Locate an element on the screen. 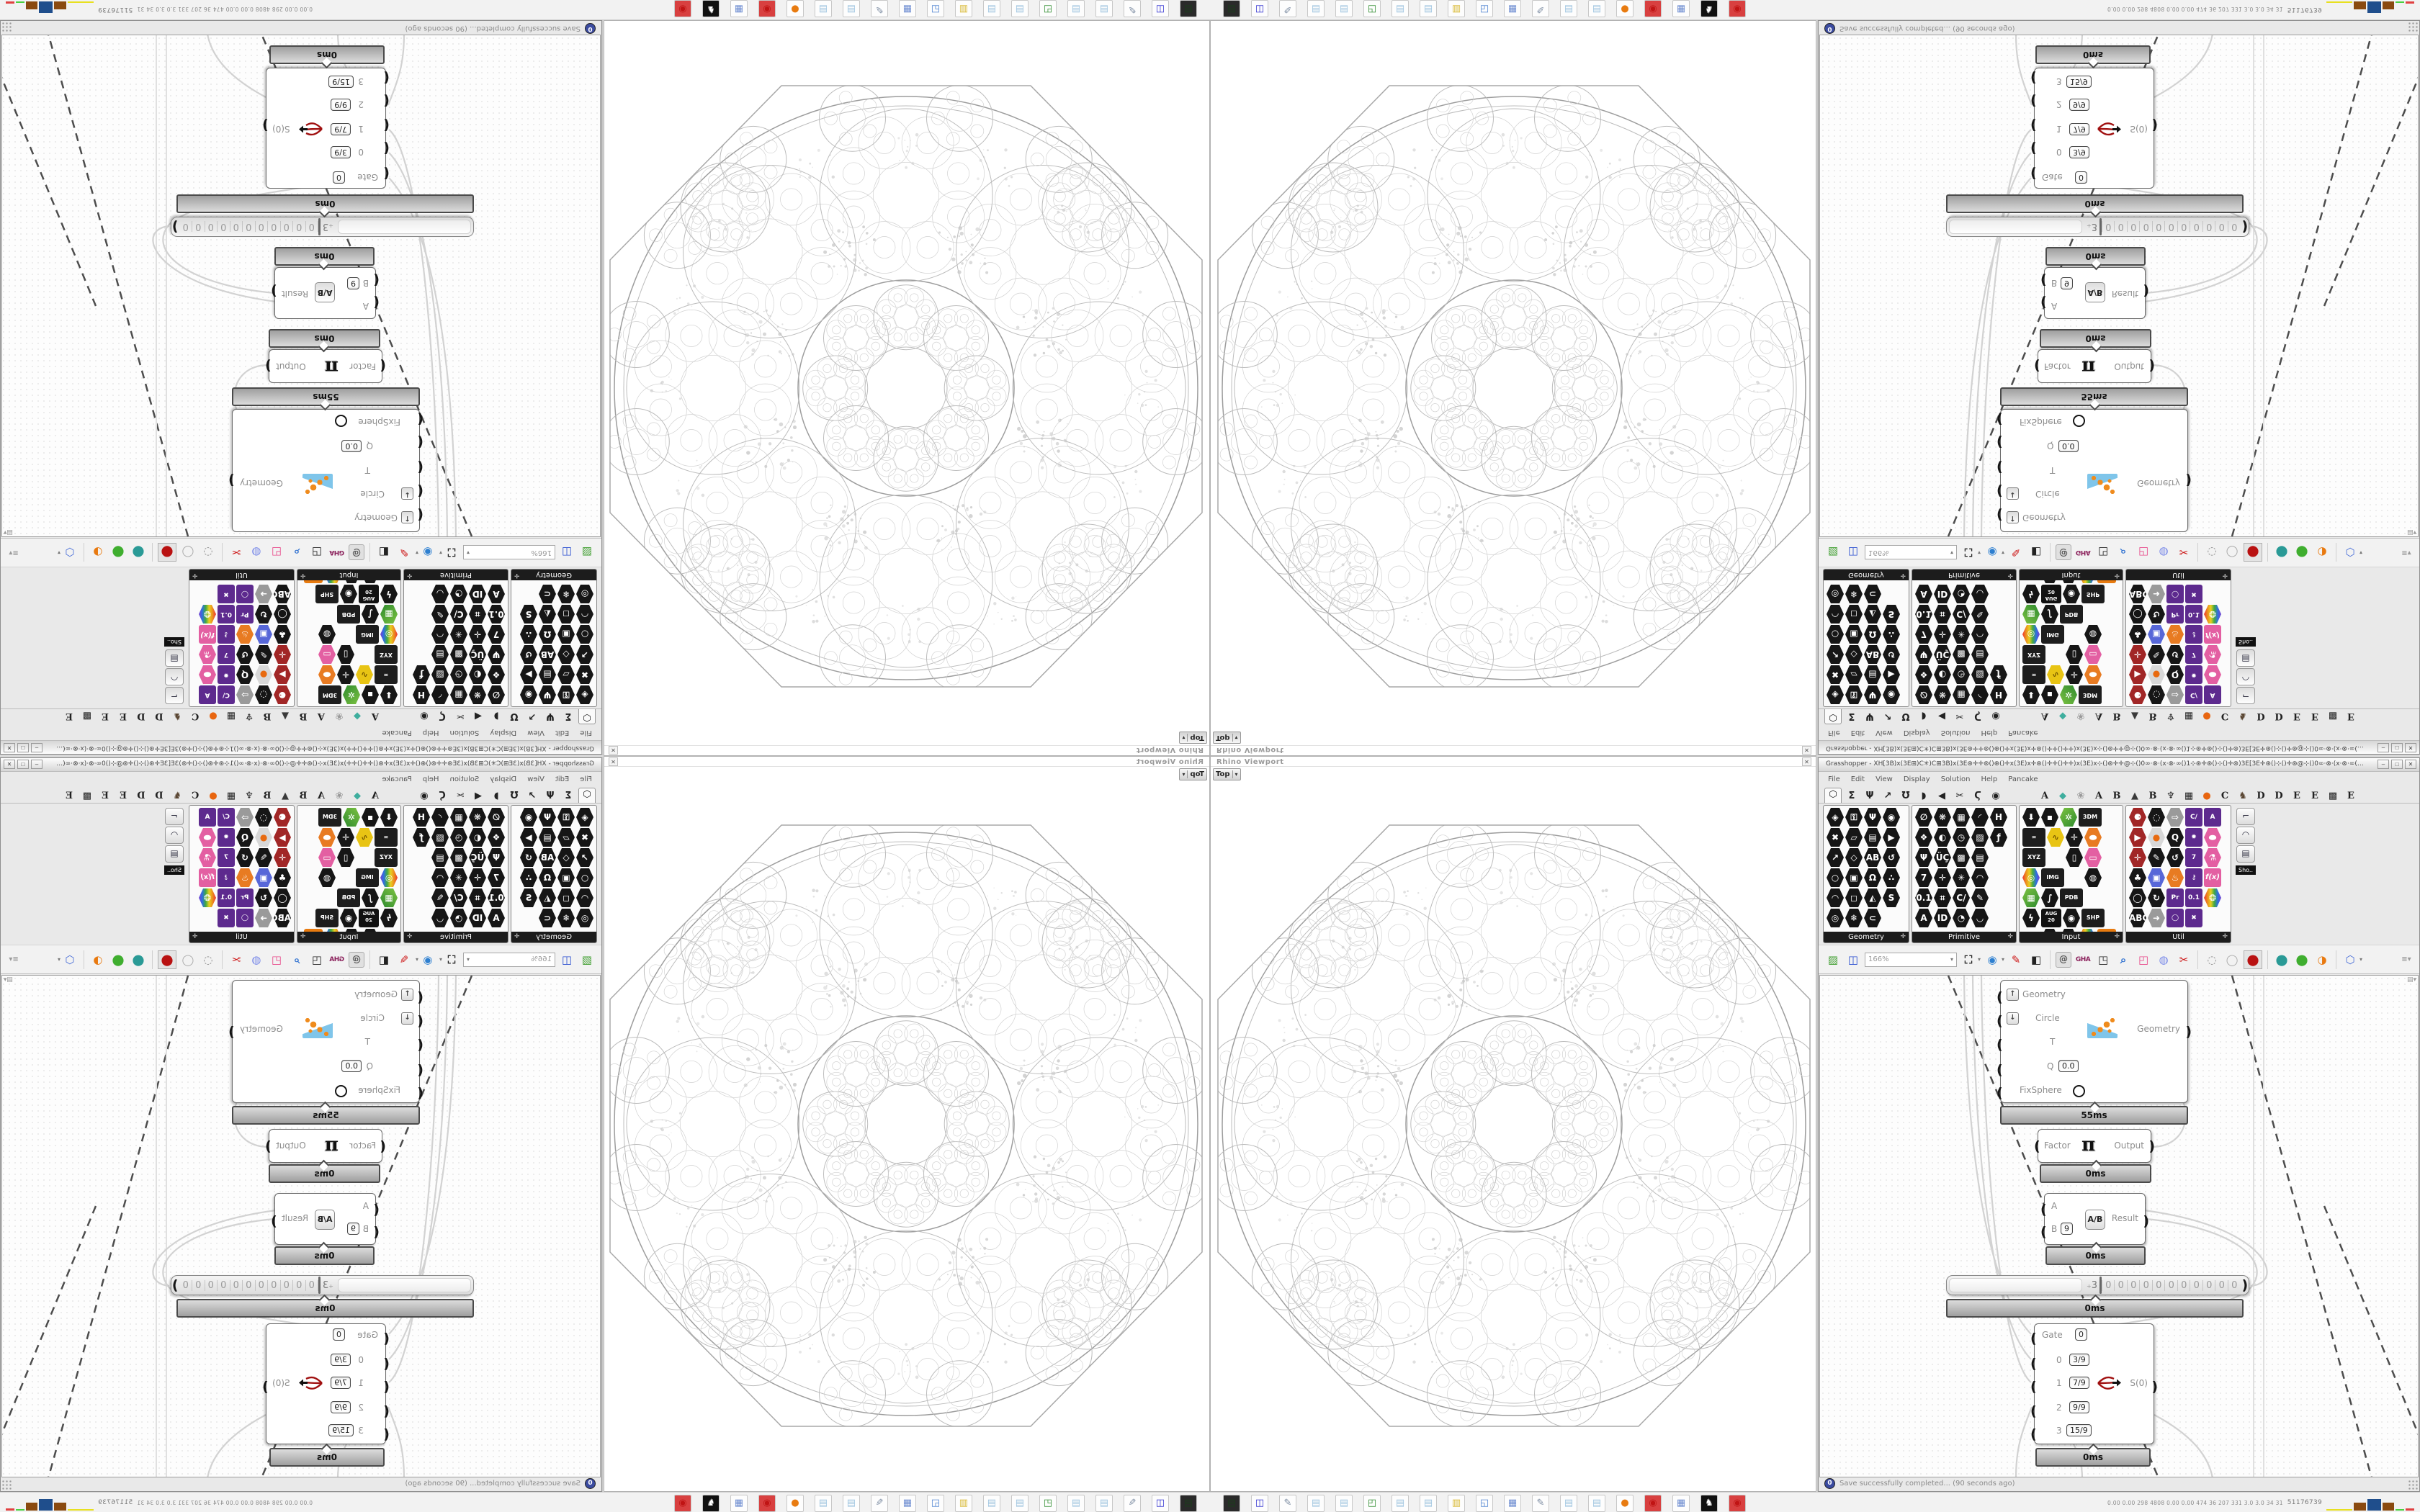 This screenshot has width=2420, height=1512. object-finder-icon: ⌕ is located at coordinates (2123, 552).